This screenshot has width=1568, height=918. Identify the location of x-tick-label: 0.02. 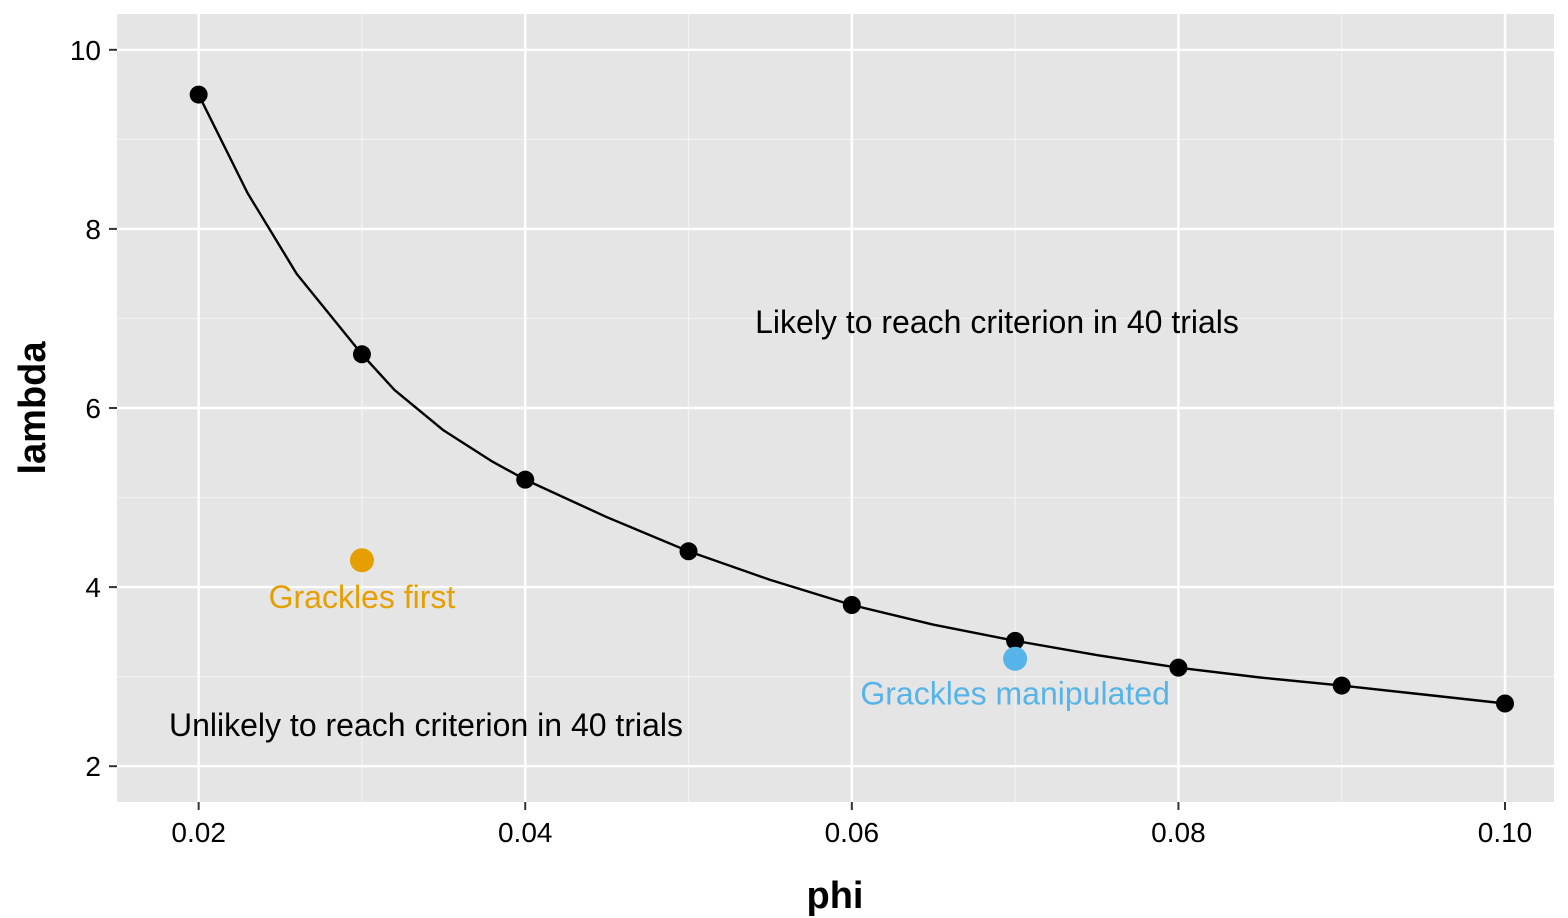
(198, 832).